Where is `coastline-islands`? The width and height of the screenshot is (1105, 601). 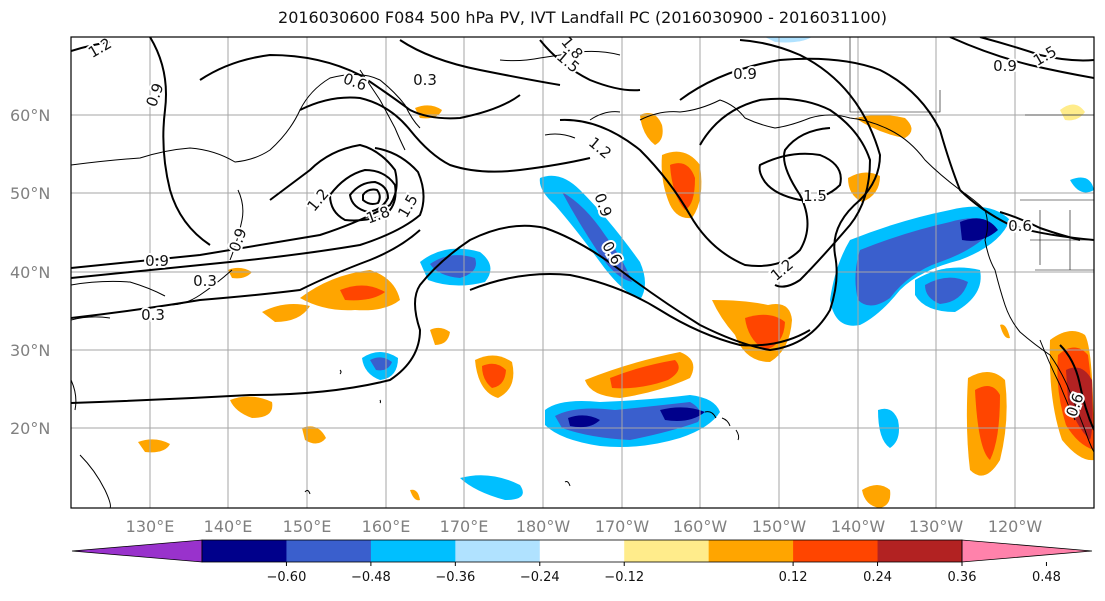 coastline-islands is located at coordinates (437, 432).